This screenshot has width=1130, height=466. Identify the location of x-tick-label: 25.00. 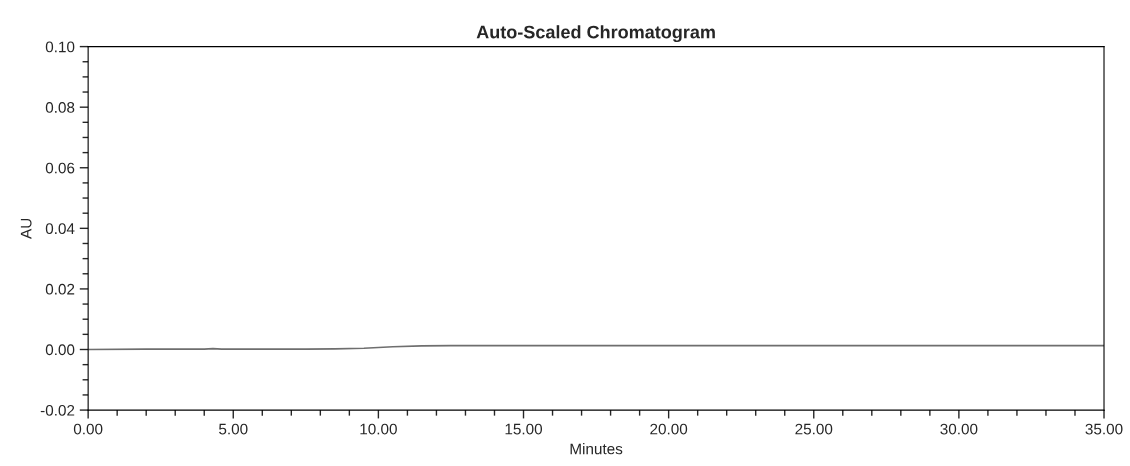
(814, 429).